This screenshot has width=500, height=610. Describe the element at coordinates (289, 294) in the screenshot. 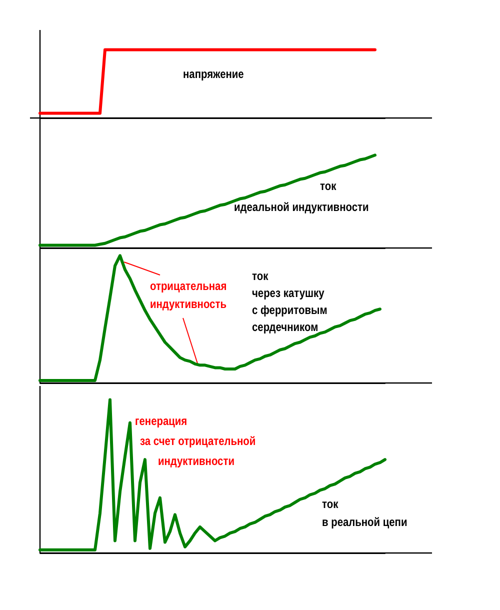

I see `annotation: через катушку` at that location.